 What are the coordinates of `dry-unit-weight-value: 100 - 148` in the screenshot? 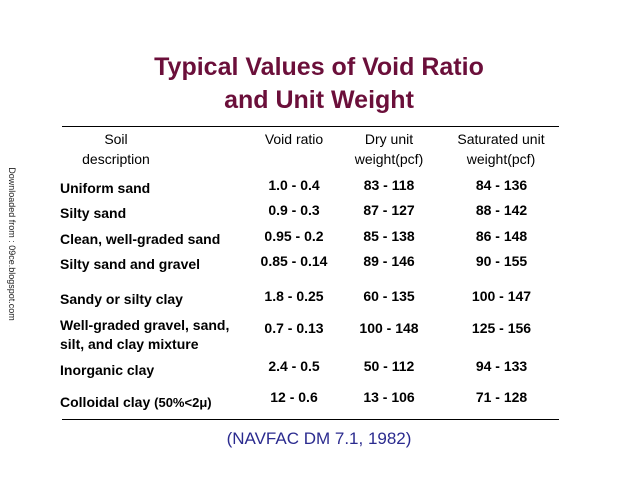 It's located at (389, 328).